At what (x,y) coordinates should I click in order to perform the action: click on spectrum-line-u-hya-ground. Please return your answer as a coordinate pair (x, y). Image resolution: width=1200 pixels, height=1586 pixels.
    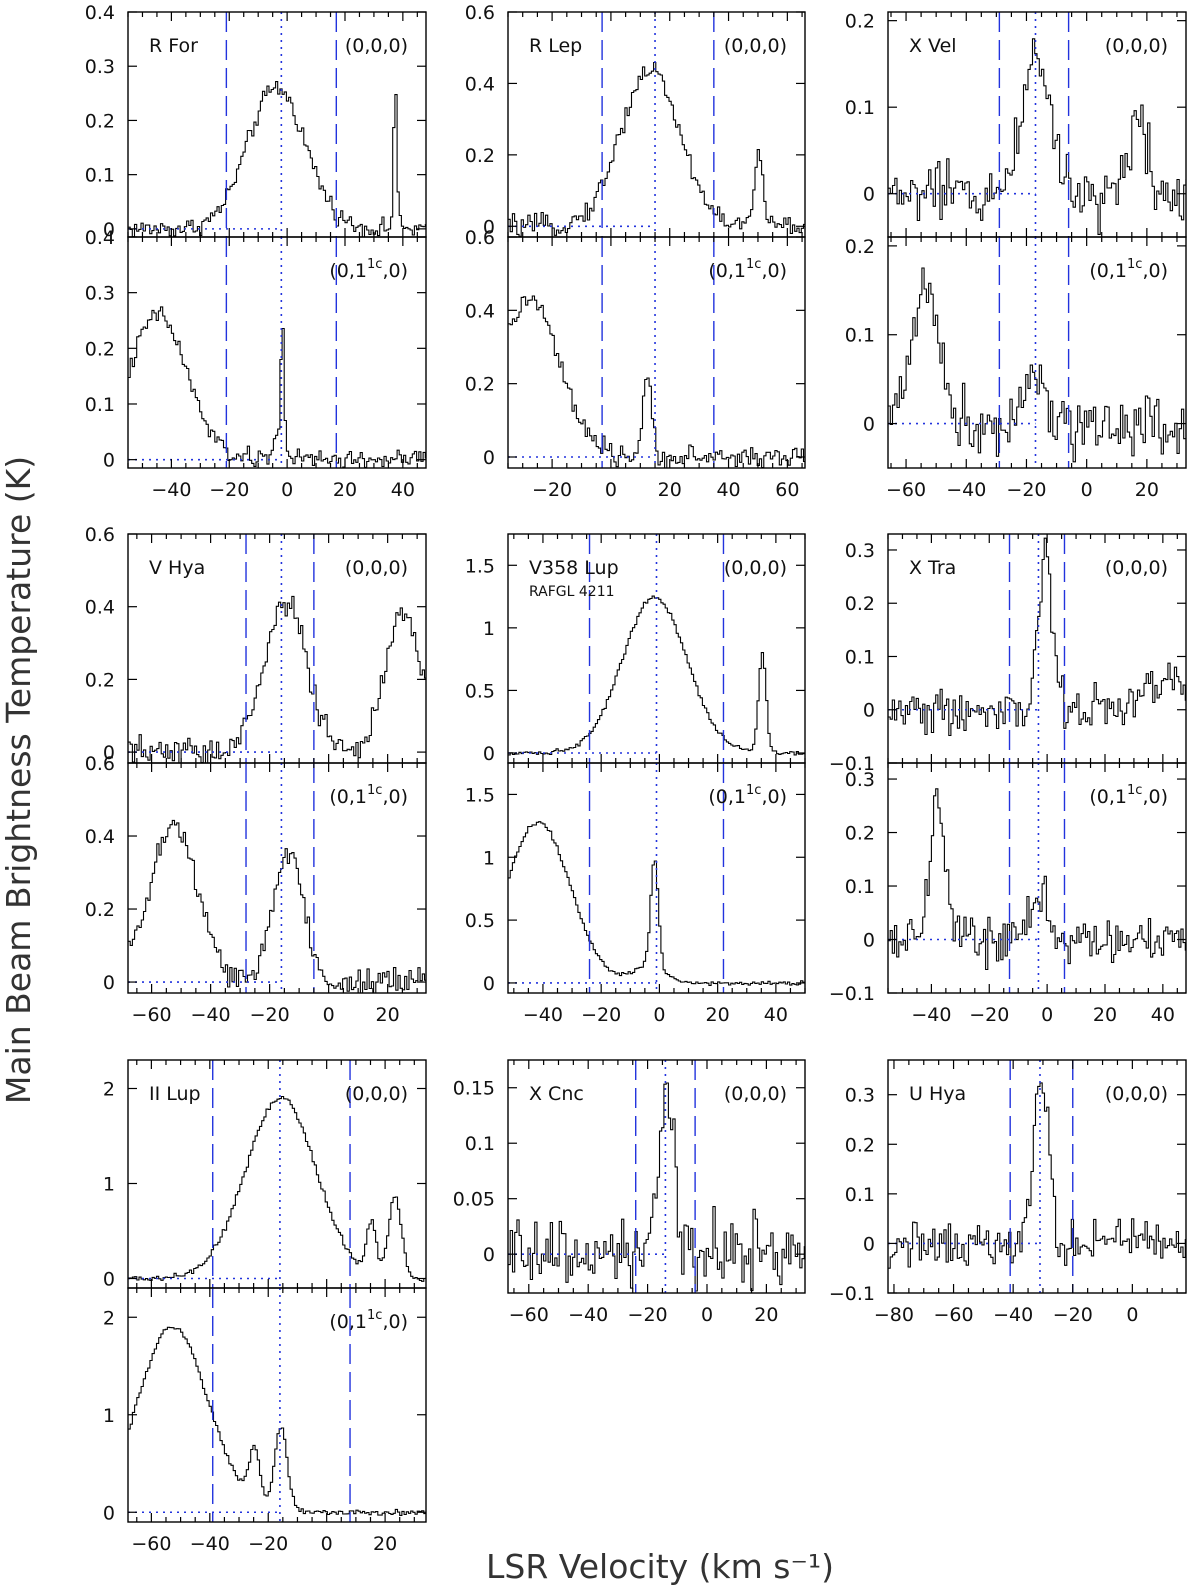
    Looking at the image, I should click on (1037, 1175).